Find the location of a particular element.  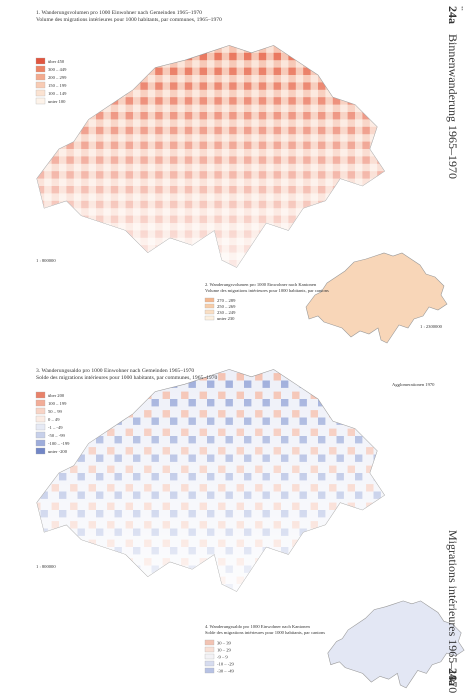

legend-label: 100 – 199 is located at coordinates (57, 403).